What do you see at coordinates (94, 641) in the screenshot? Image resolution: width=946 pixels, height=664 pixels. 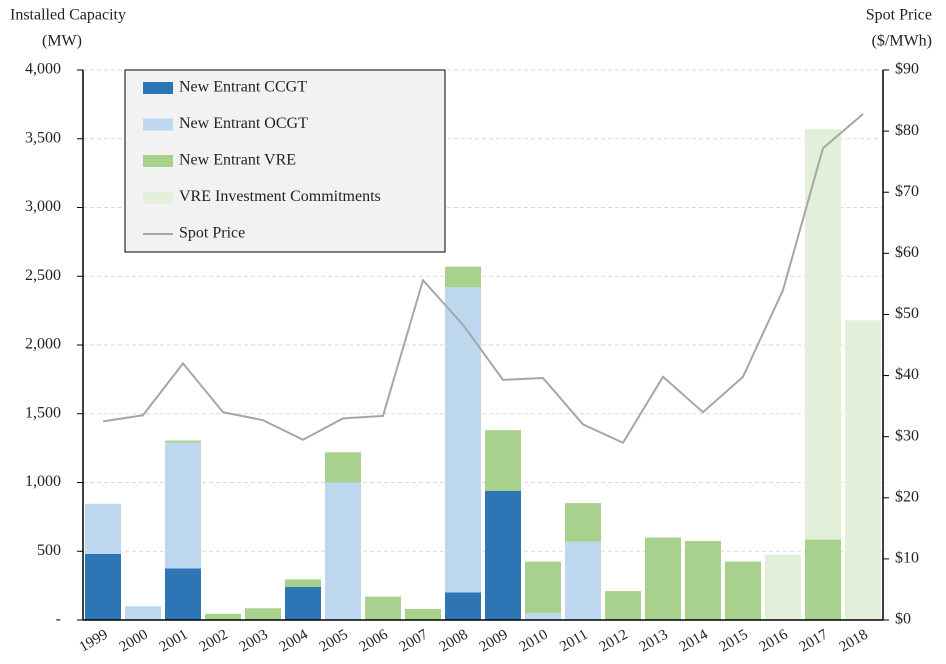 I see `x-tick-label: 1999` at bounding box center [94, 641].